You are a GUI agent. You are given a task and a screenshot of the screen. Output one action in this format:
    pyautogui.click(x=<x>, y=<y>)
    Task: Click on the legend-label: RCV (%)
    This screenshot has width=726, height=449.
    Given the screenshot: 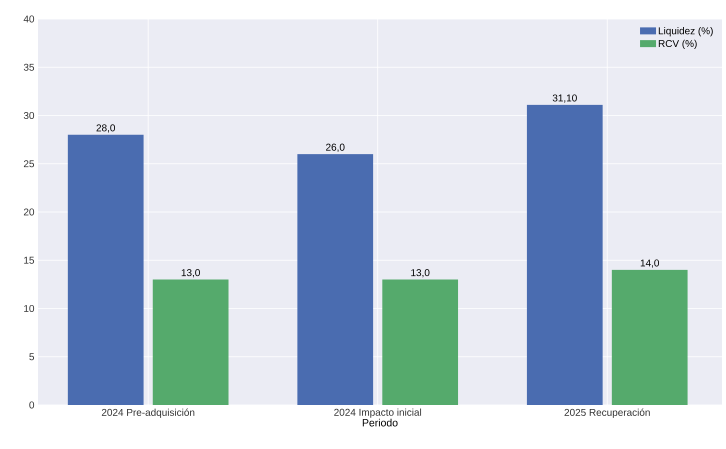 What is the action you would take?
    pyautogui.click(x=677, y=45)
    